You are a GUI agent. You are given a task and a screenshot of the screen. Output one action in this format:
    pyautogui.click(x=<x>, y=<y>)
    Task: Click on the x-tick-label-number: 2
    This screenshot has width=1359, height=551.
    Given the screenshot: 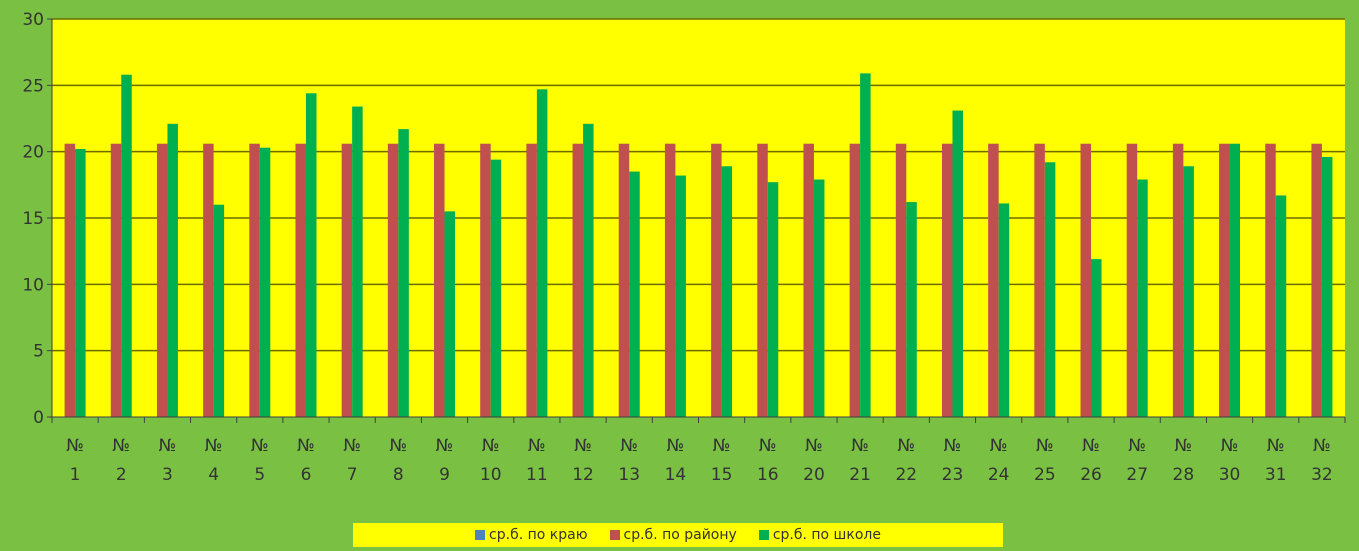 What is the action you would take?
    pyautogui.click(x=121, y=475)
    